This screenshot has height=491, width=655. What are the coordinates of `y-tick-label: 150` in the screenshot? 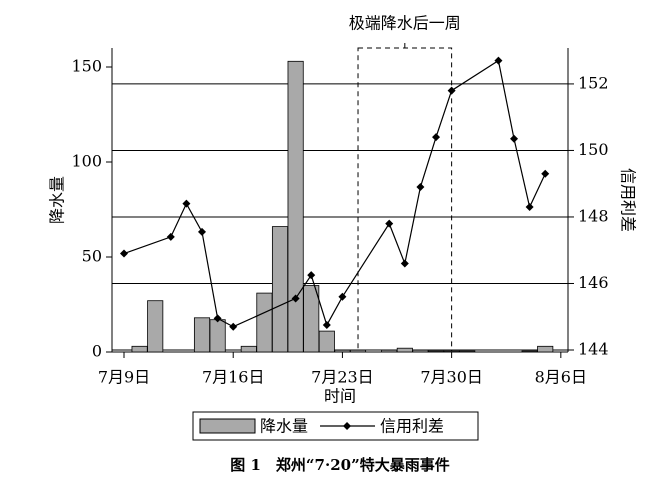 It's located at (86, 66).